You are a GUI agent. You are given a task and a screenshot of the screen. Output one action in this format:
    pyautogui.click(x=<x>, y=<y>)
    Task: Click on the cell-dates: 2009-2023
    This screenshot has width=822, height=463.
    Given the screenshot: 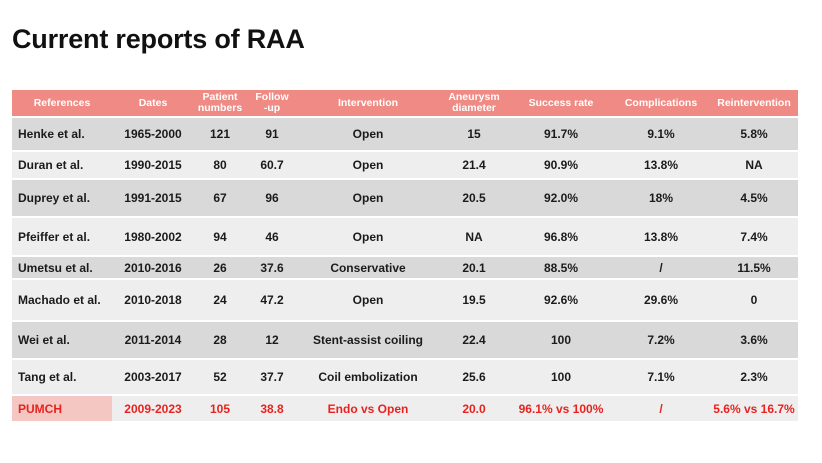 What is the action you would take?
    pyautogui.click(x=153, y=409)
    